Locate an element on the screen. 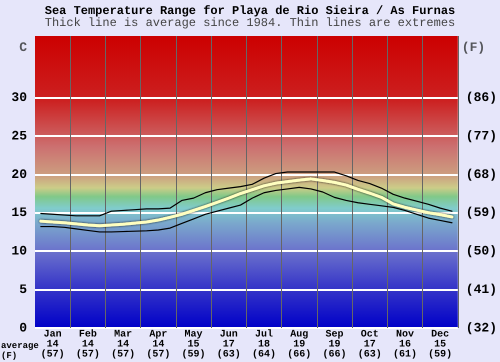 Image resolution: width=500 pixels, height=362 pixels. x-tick-label: Jul 18 (64) is located at coordinates (264, 344).